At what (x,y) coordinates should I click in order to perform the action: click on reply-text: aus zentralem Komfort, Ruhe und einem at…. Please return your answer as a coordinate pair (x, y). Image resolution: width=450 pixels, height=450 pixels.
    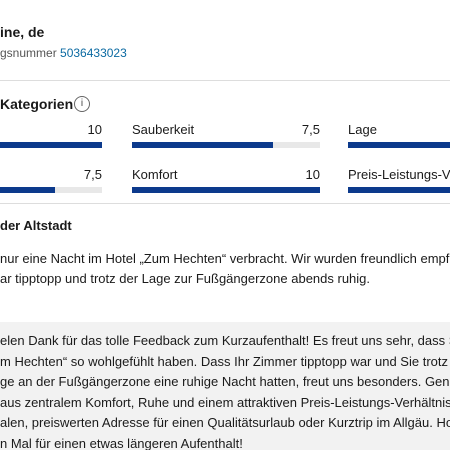
    Looking at the image, I should click on (225, 402).